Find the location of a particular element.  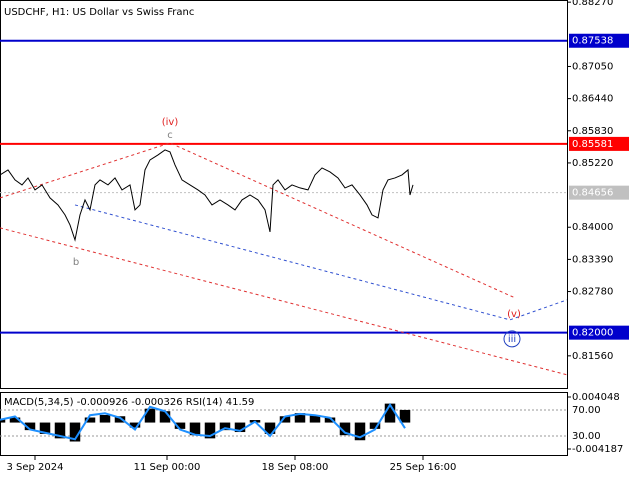

wave-label: iii is located at coordinates (512, 339).